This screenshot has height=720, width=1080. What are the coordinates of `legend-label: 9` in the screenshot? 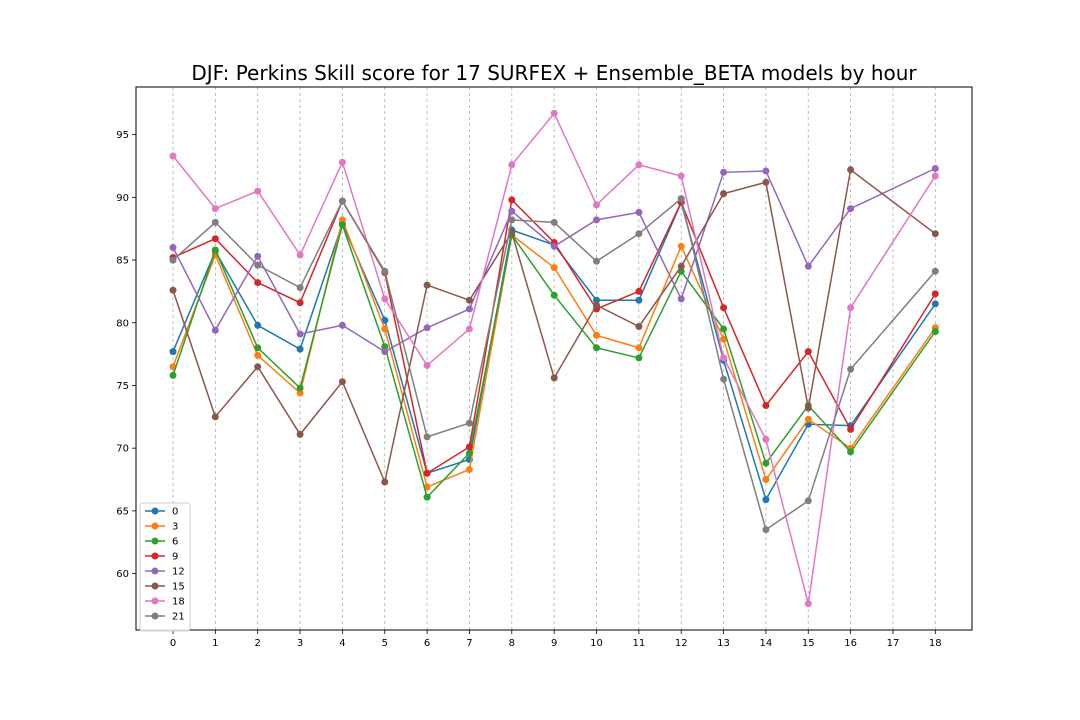 It's located at (175, 557).